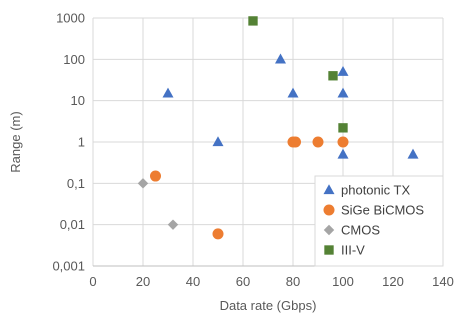  Describe the element at coordinates (443, 281) in the screenshot. I see `x-tick-label: 140` at that location.